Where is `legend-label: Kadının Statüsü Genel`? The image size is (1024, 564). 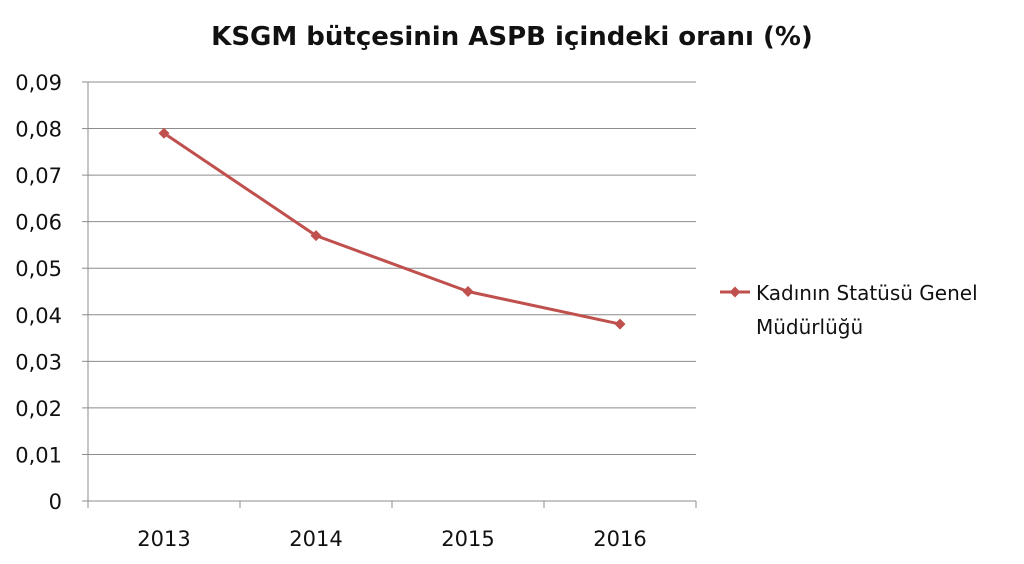
legend-label: Kadının Statüsü Genel is located at coordinates (867, 293).